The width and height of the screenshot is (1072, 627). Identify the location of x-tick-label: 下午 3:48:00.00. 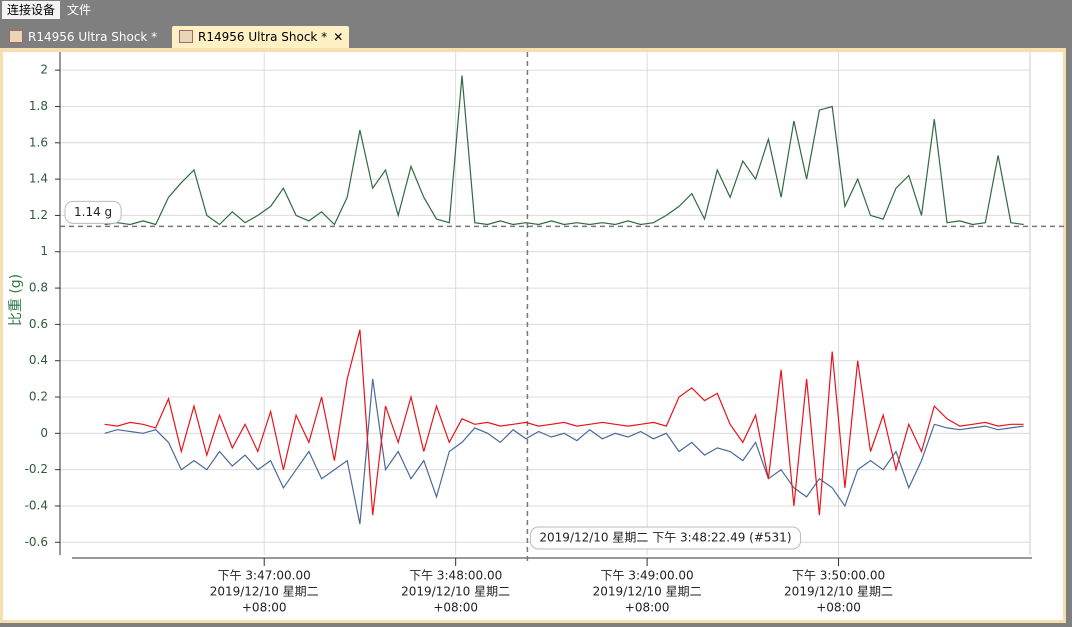
(455, 576).